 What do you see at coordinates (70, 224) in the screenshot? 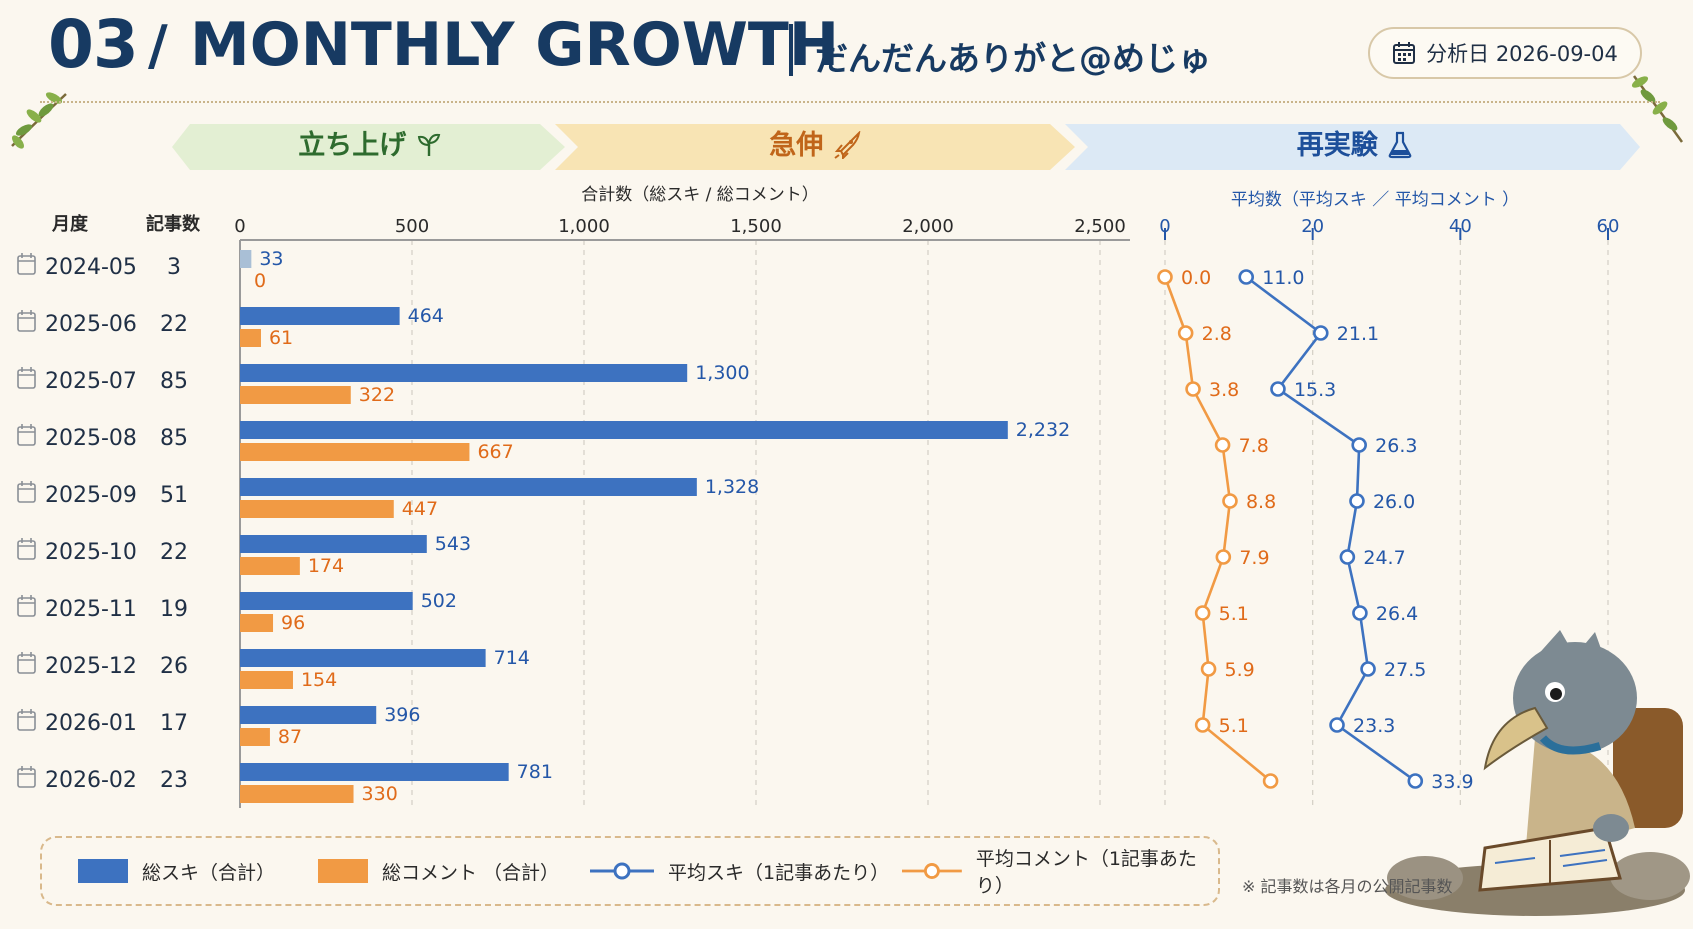
I see `month-column-header: 月度` at bounding box center [70, 224].